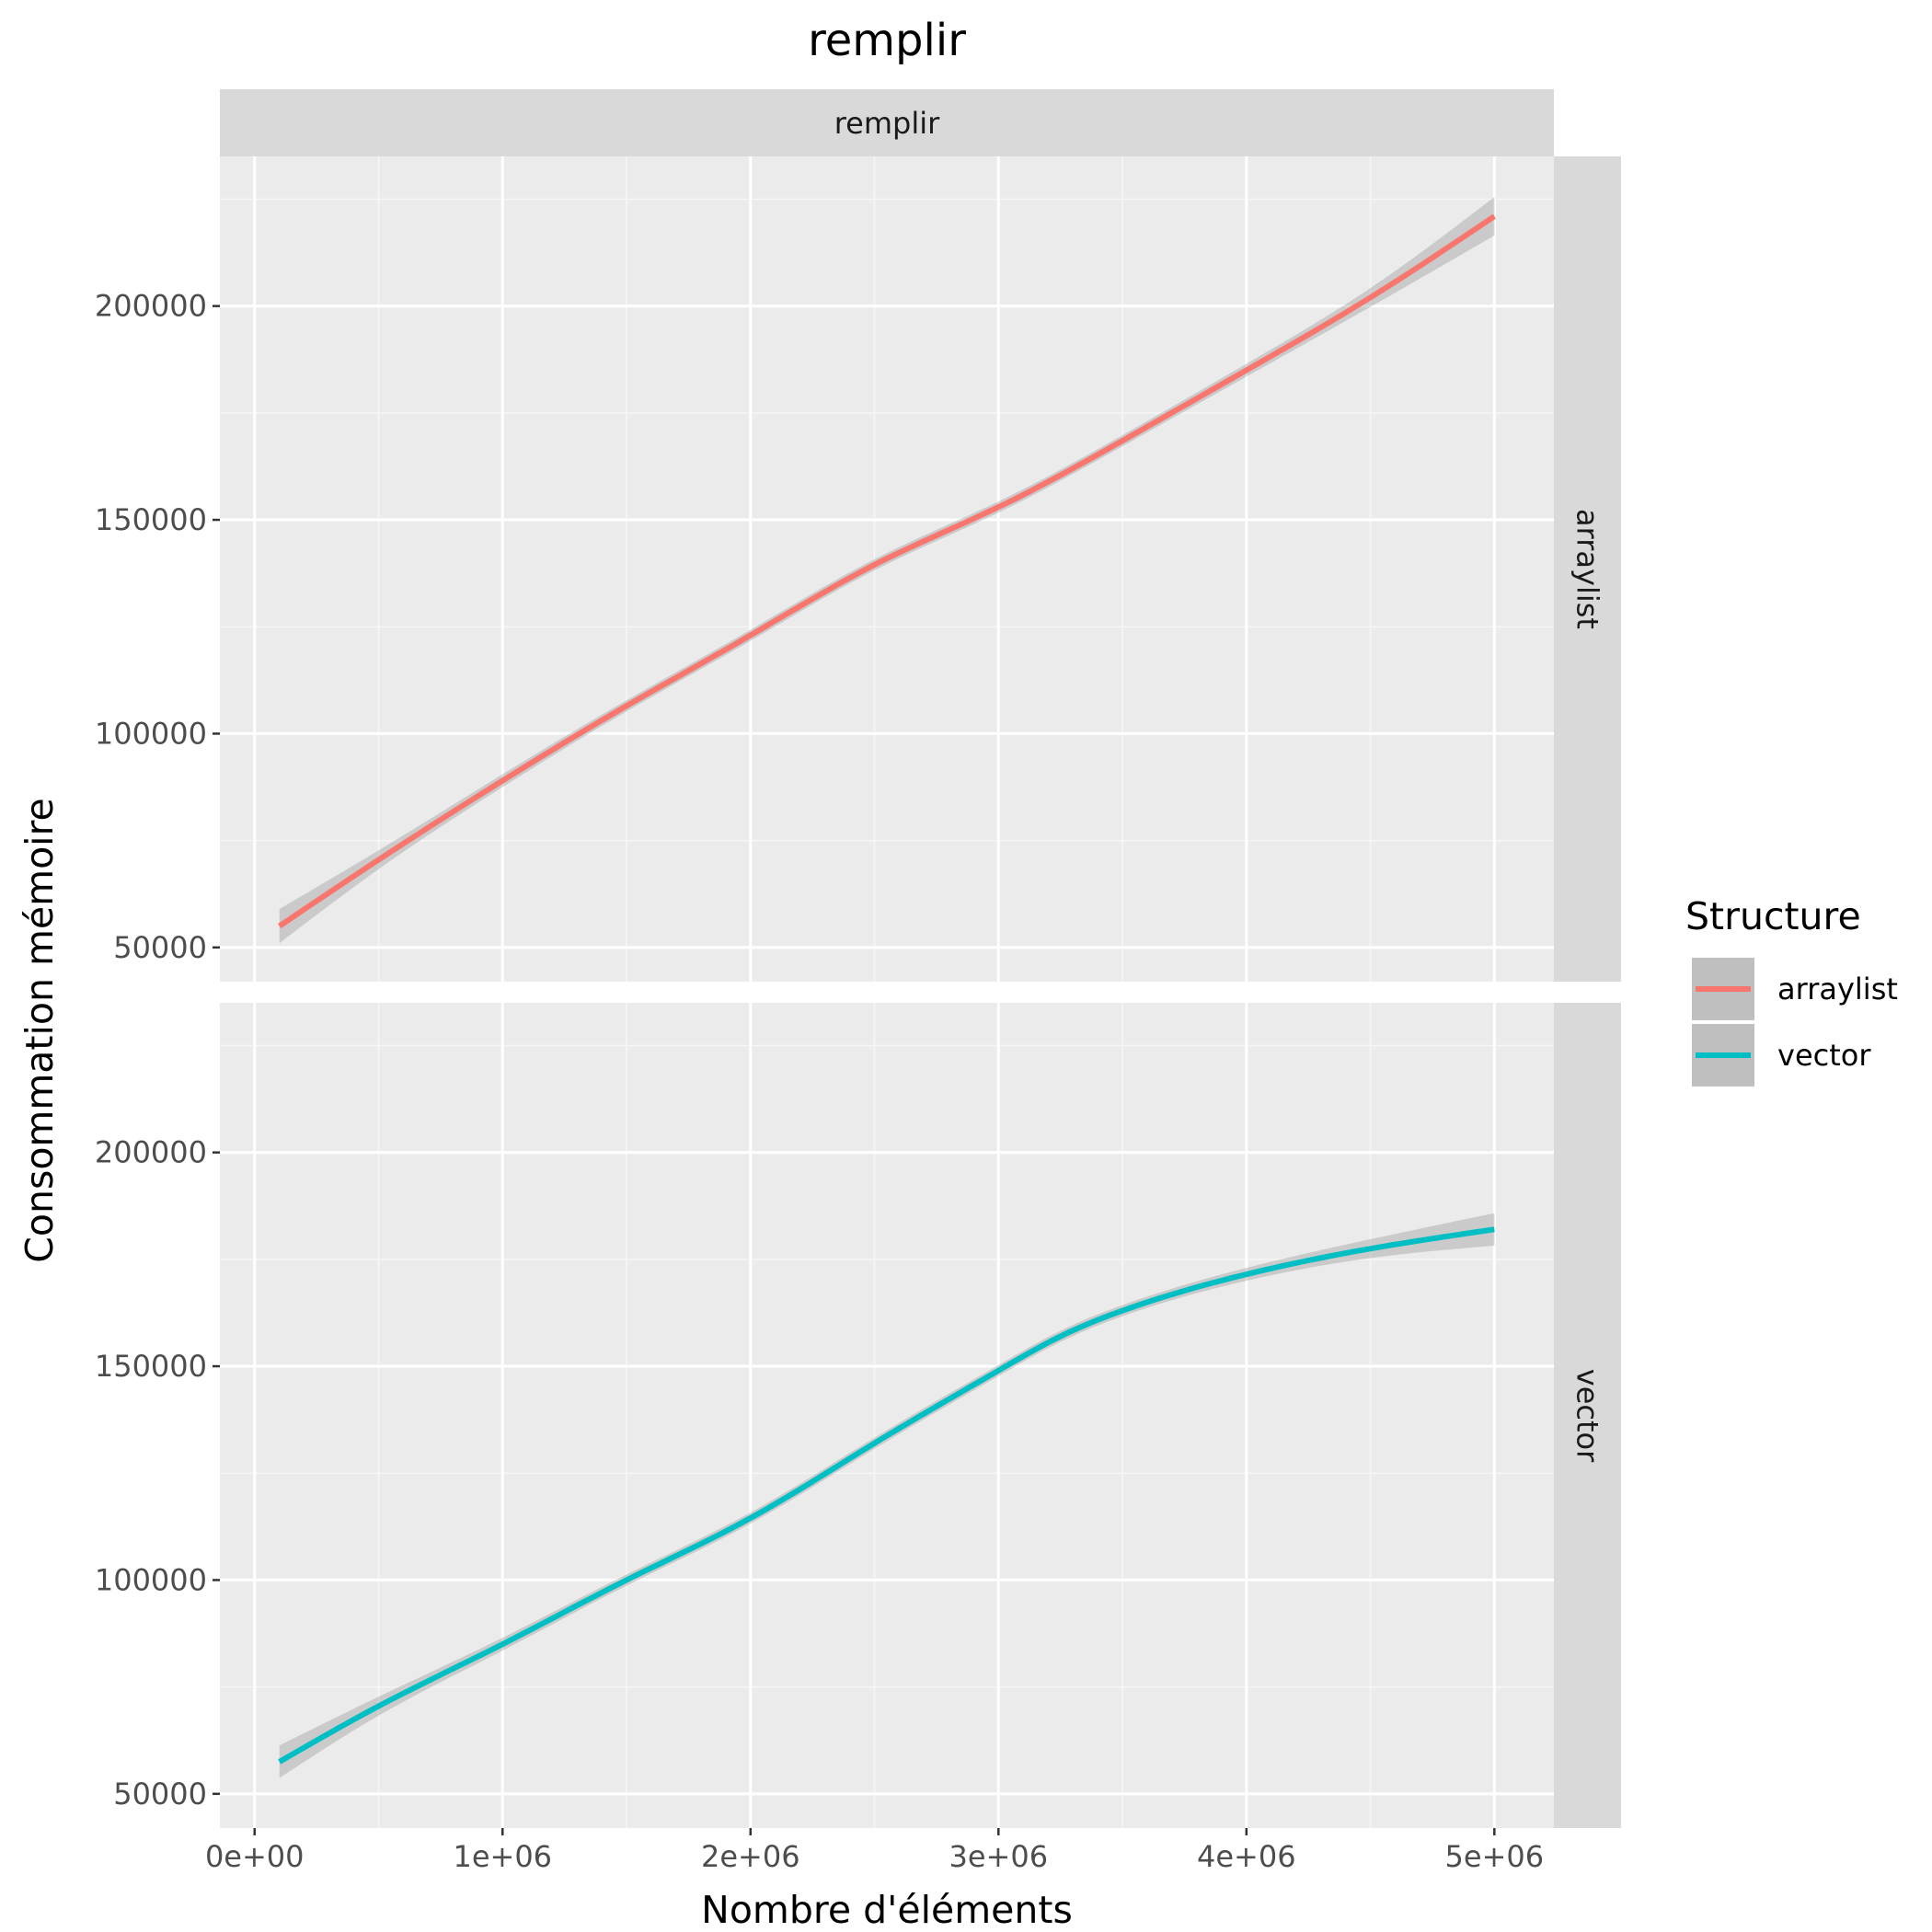 The height and width of the screenshot is (1932, 1932). Describe the element at coordinates (39, 1030) in the screenshot. I see `y-axis-title: Consommation mémoire` at that location.